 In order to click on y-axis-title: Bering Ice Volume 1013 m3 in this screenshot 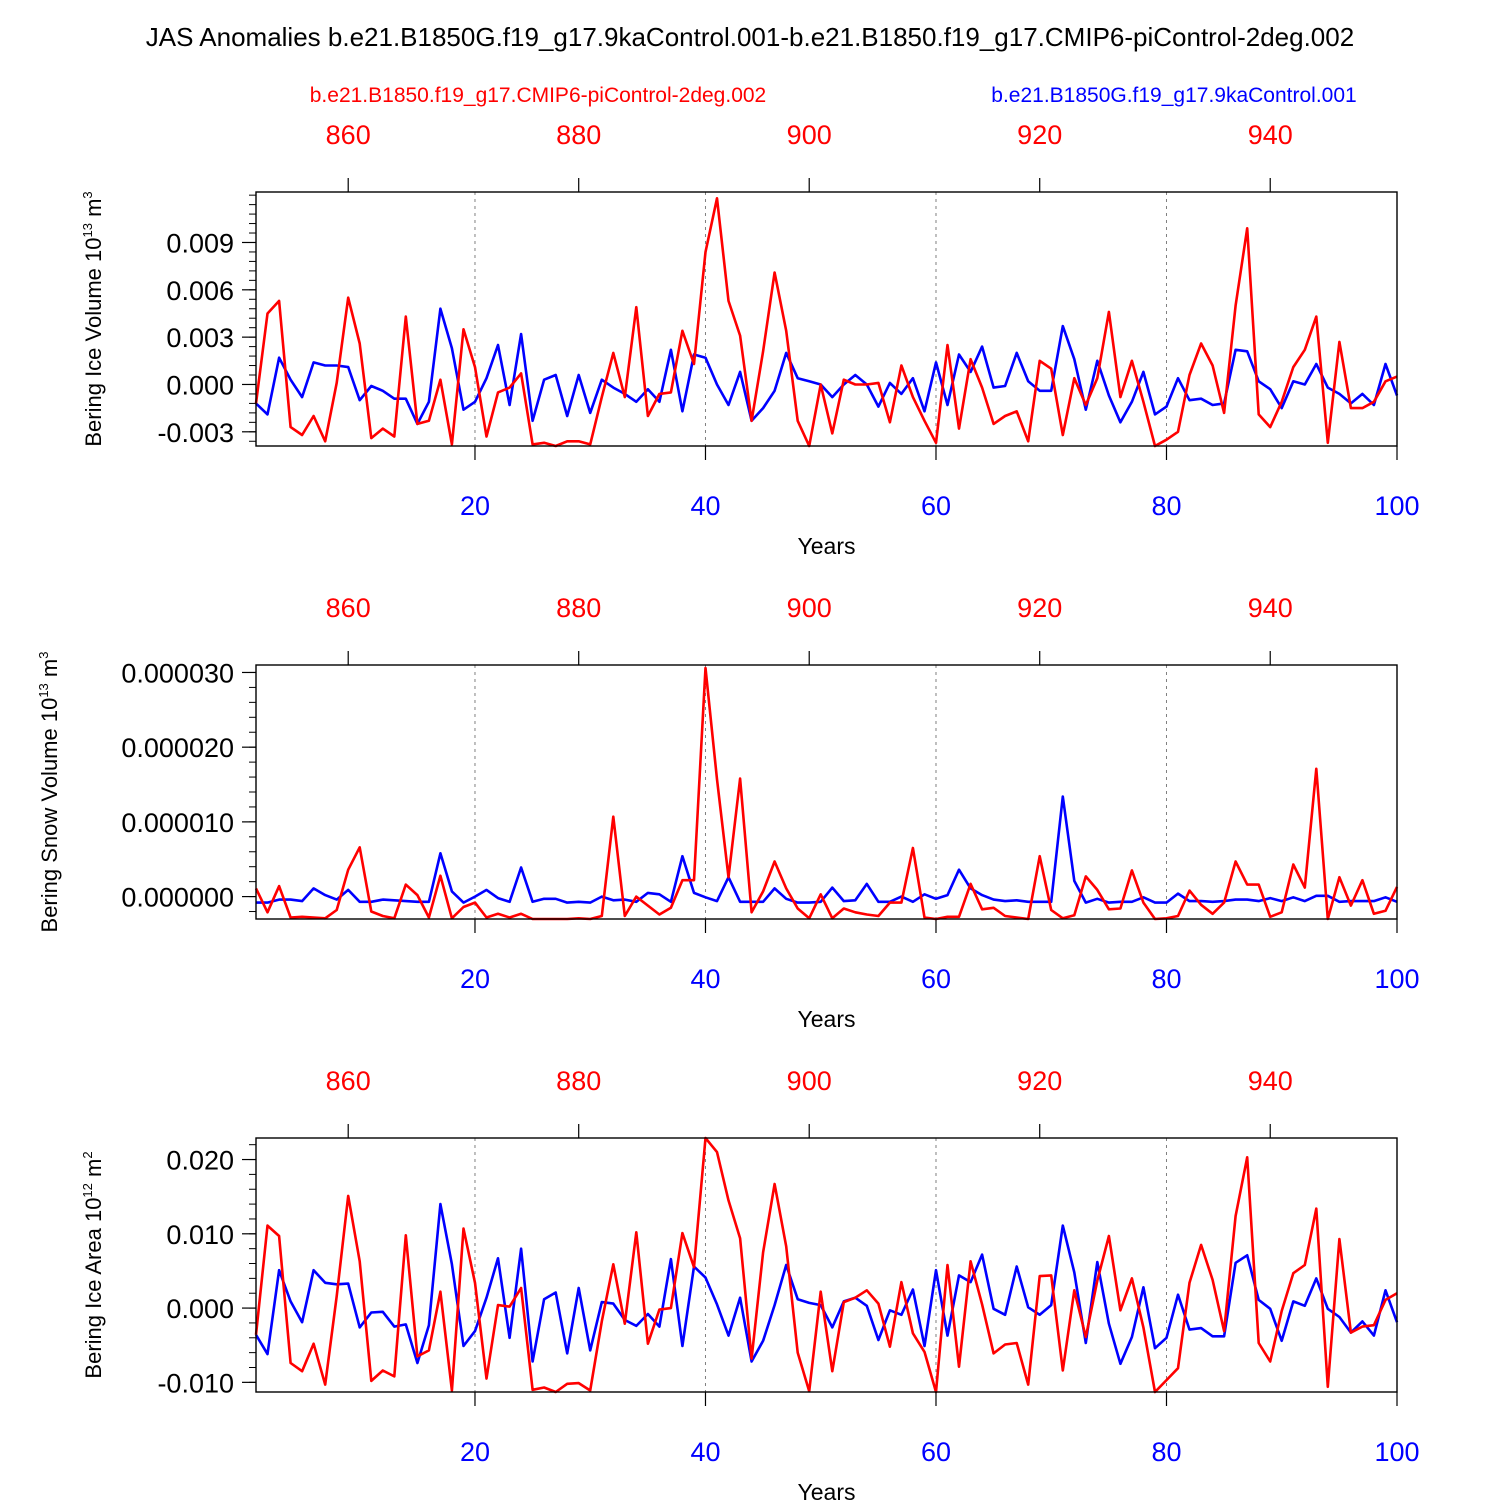, I will do `click(93, 318)`.